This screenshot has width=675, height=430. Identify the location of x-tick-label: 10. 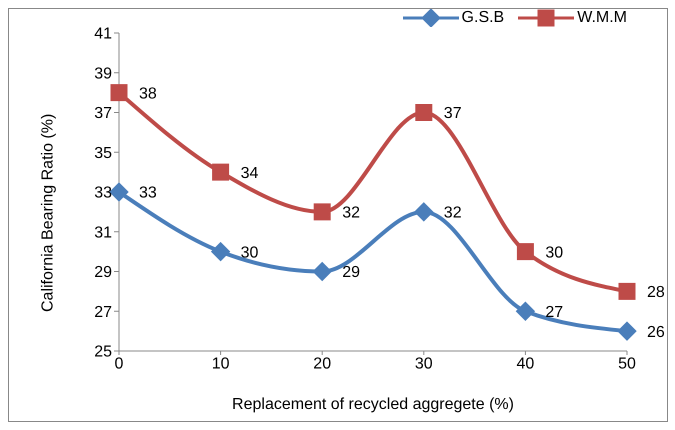
(221, 363).